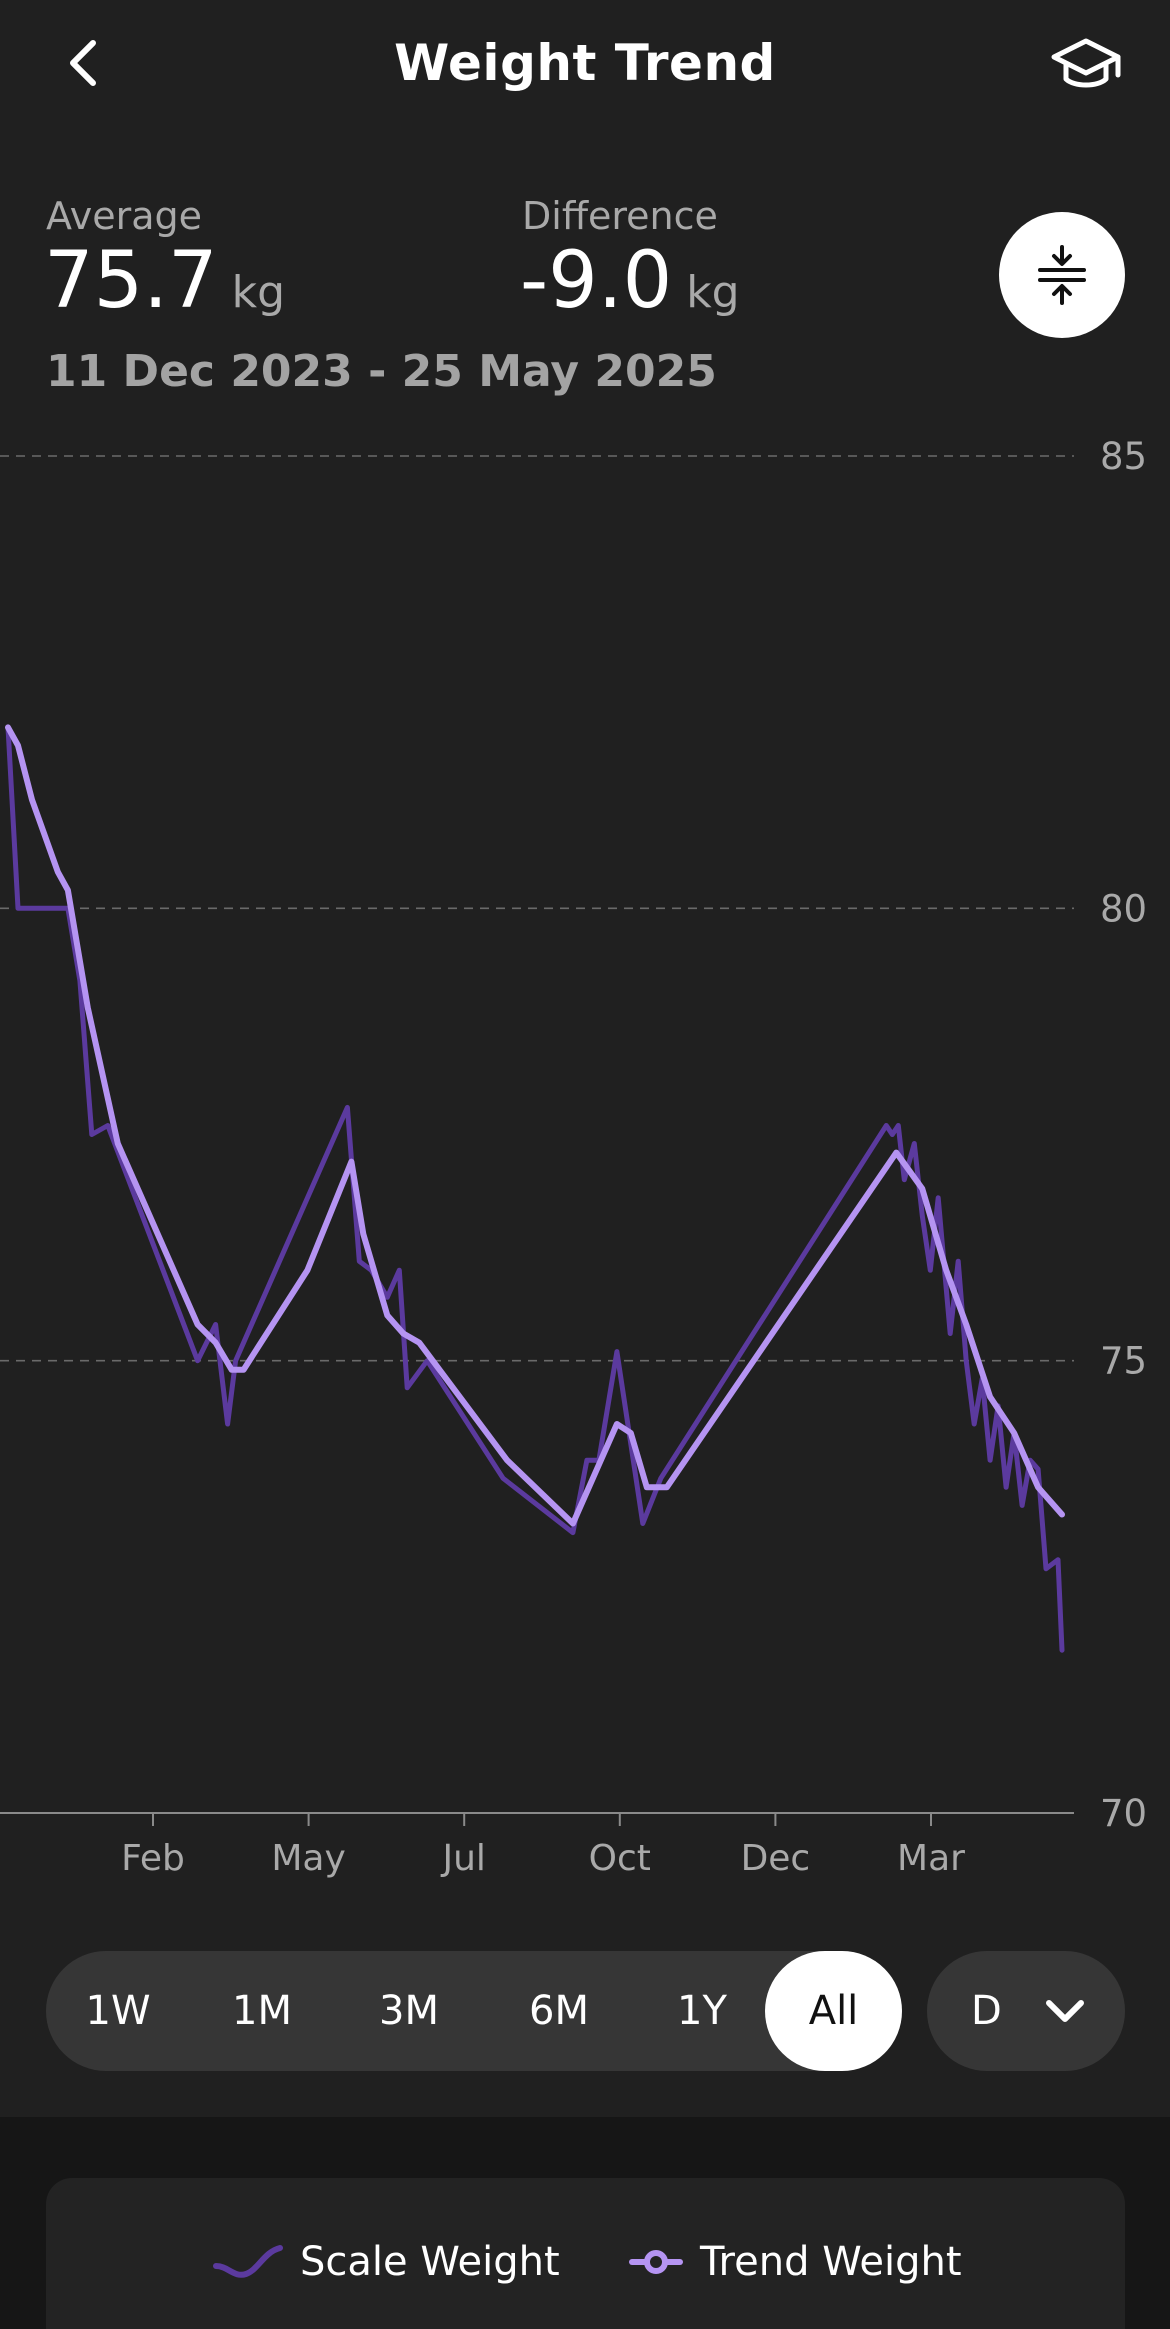 This screenshot has width=1170, height=2329. What do you see at coordinates (1123, 456) in the screenshot?
I see `y-tick-label: 85` at bounding box center [1123, 456].